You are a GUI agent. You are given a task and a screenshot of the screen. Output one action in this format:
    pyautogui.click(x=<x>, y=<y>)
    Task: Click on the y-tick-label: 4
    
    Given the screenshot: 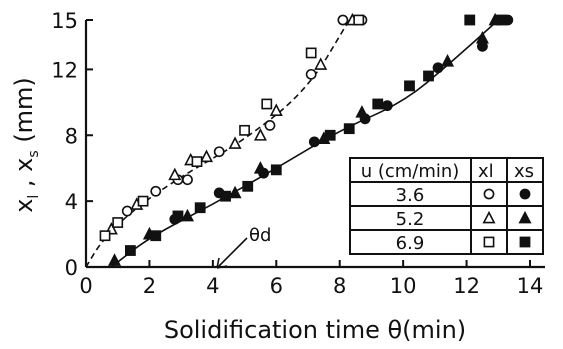 What is the action you would take?
    pyautogui.click(x=71, y=202)
    